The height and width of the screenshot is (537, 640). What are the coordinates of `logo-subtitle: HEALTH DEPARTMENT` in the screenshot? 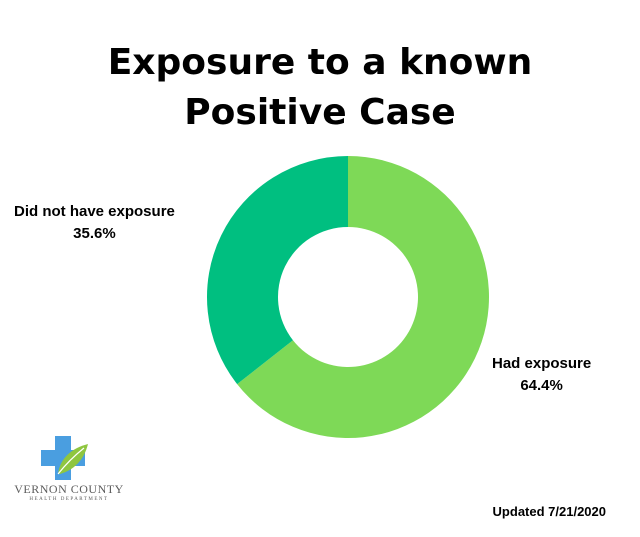 It's located at (69, 499).